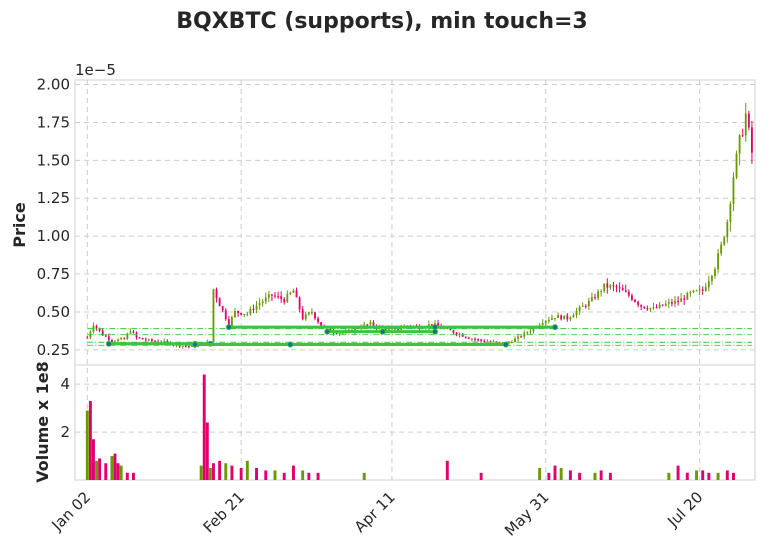 Image resolution: width=775 pixels, height=552 pixels. Describe the element at coordinates (53, 274) in the screenshot. I see `price-tick-label: 0.75` at that location.